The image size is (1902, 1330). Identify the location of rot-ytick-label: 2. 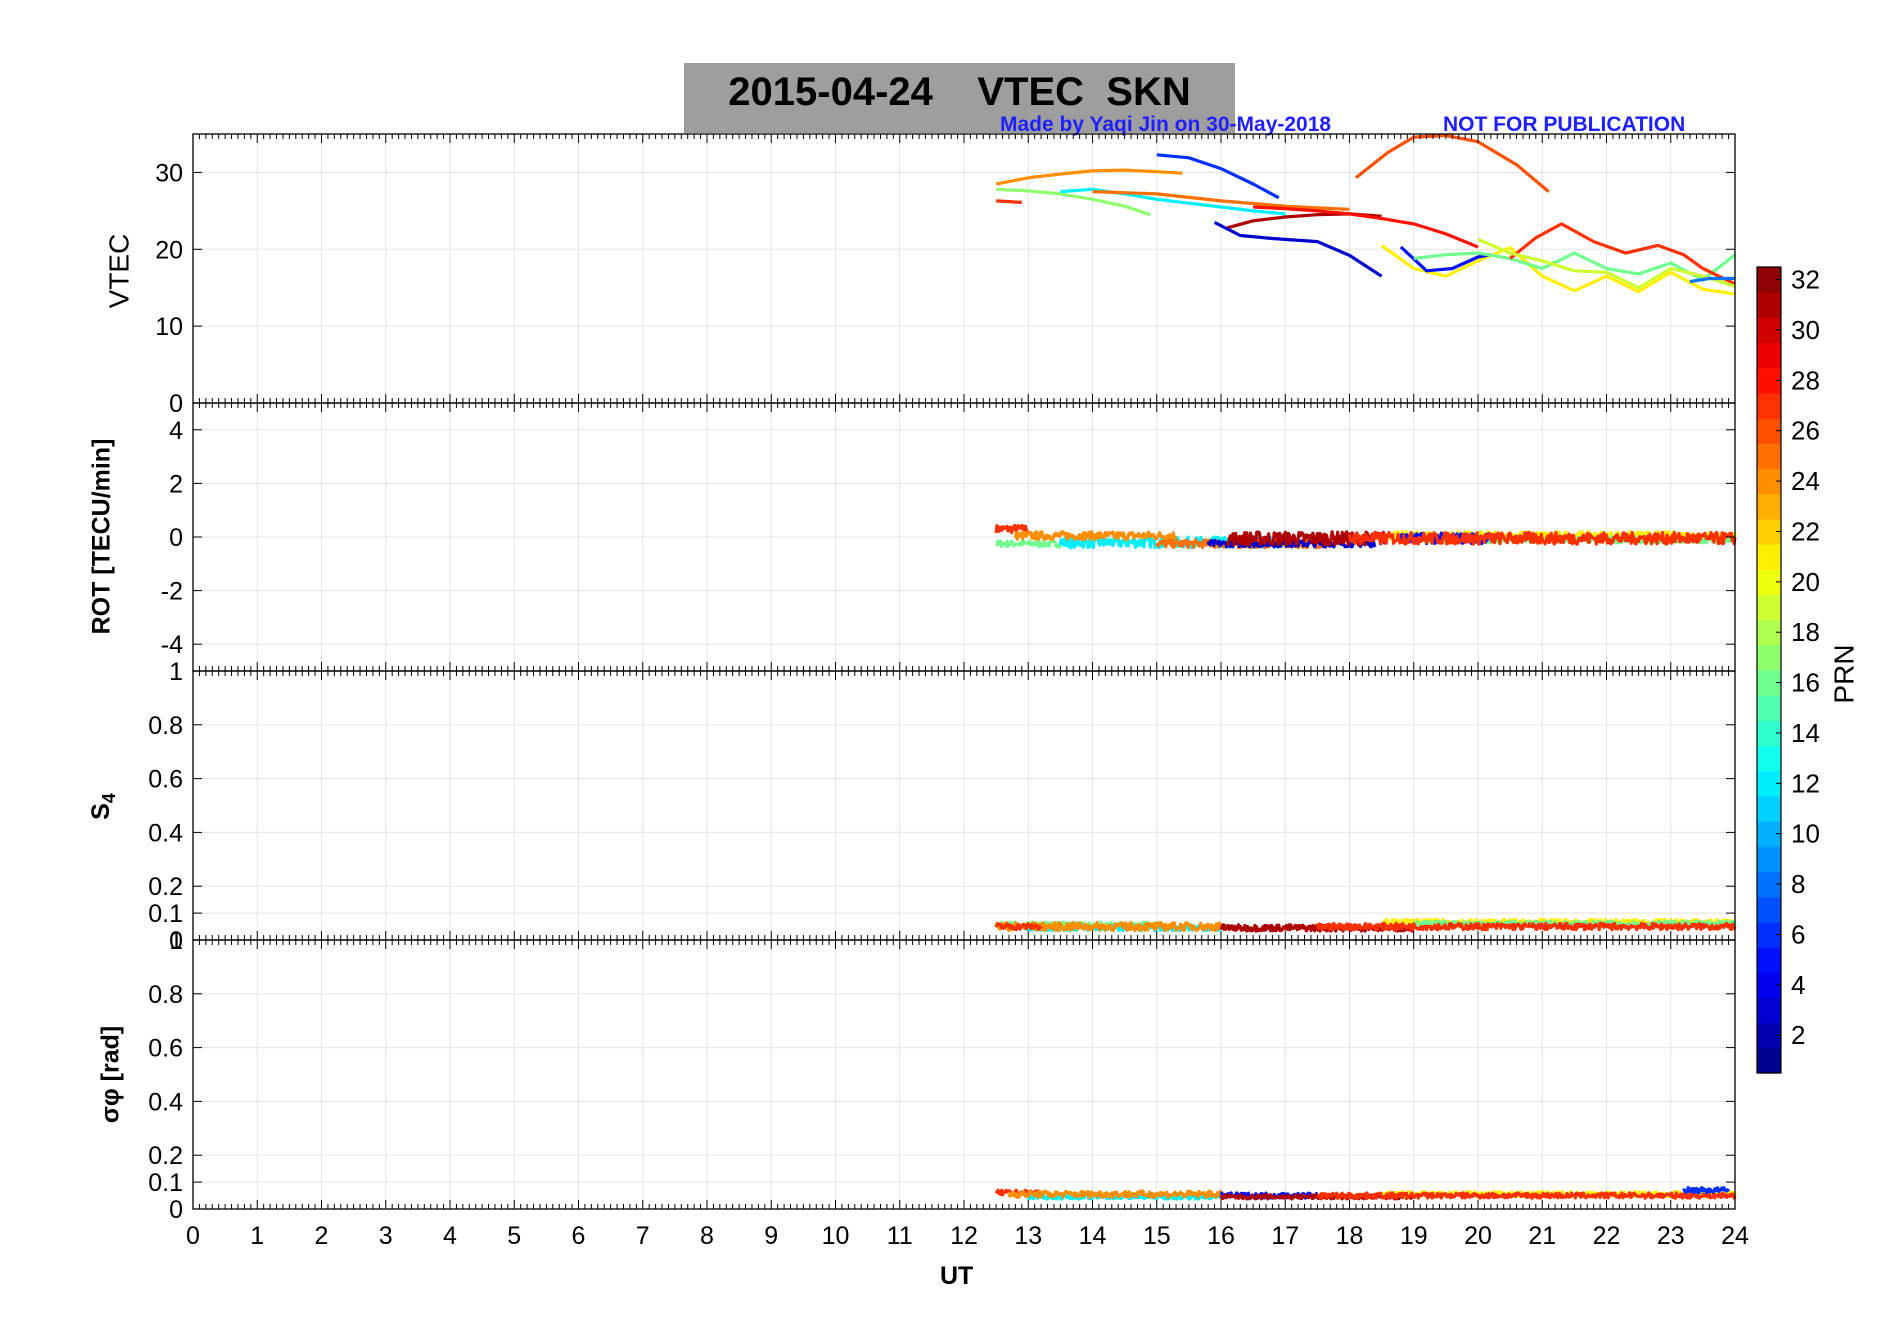
(176, 484).